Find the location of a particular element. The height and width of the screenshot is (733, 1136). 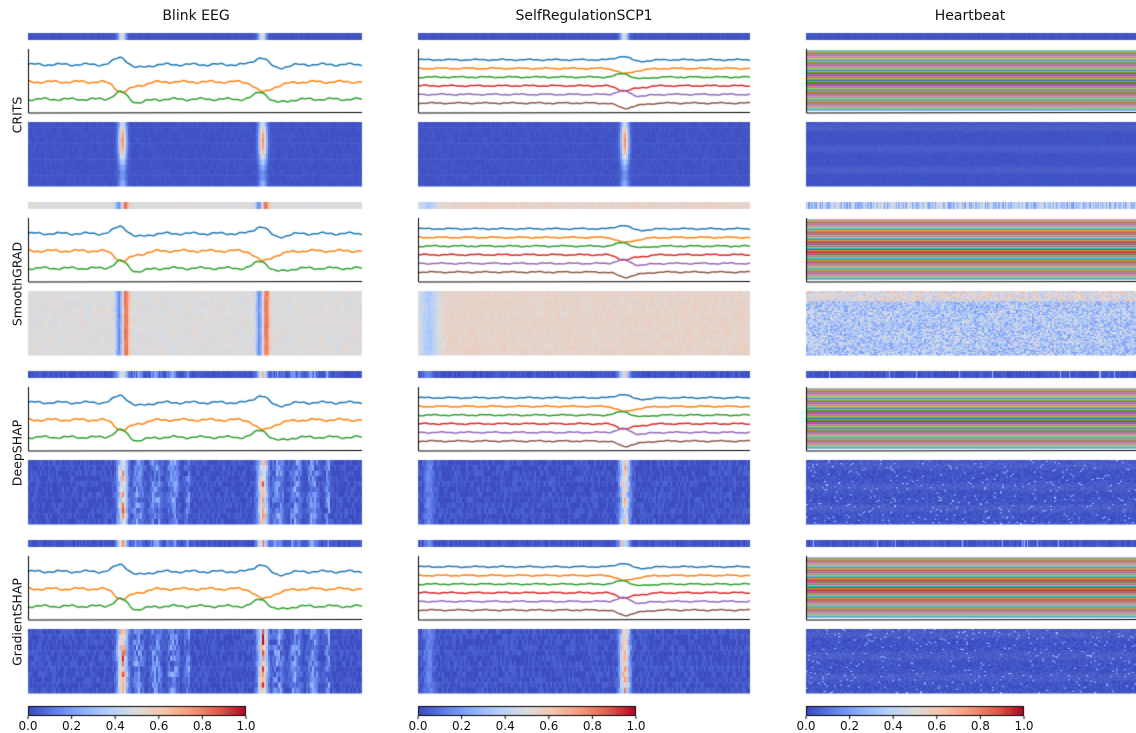

col-title-heartbeat: Heartbeat is located at coordinates (970, 16).